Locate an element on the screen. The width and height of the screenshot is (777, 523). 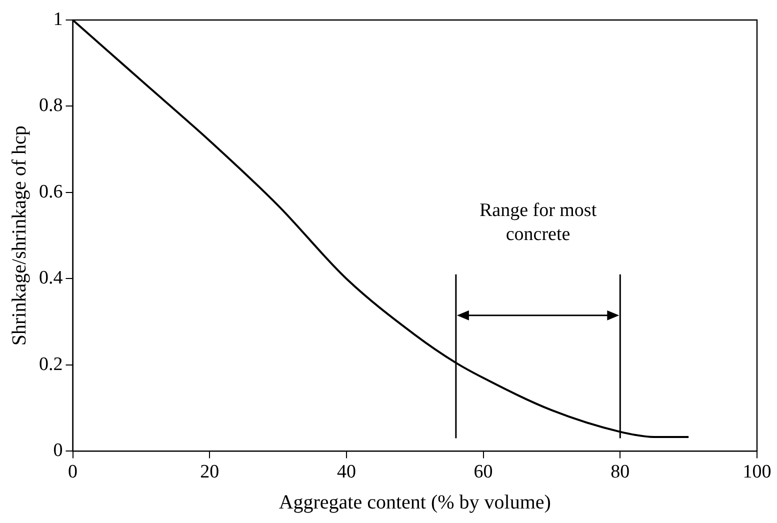
annotation: Range for most concrete is located at coordinates (538, 223).